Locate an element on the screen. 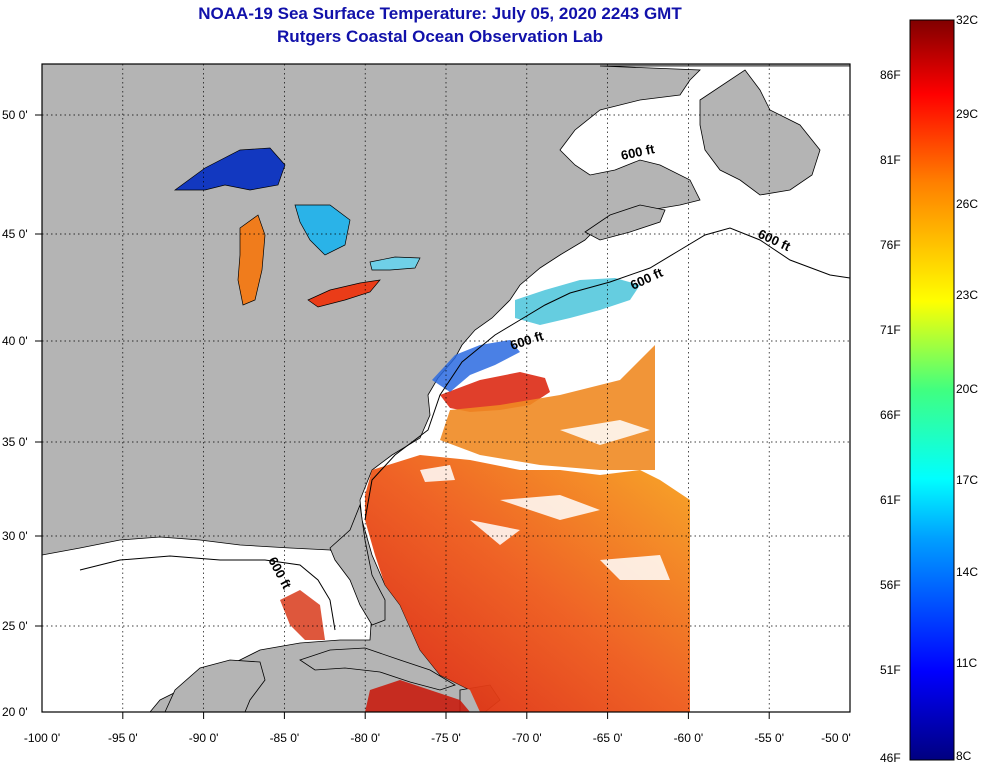  temperature-colorbar is located at coordinates (932, 390).